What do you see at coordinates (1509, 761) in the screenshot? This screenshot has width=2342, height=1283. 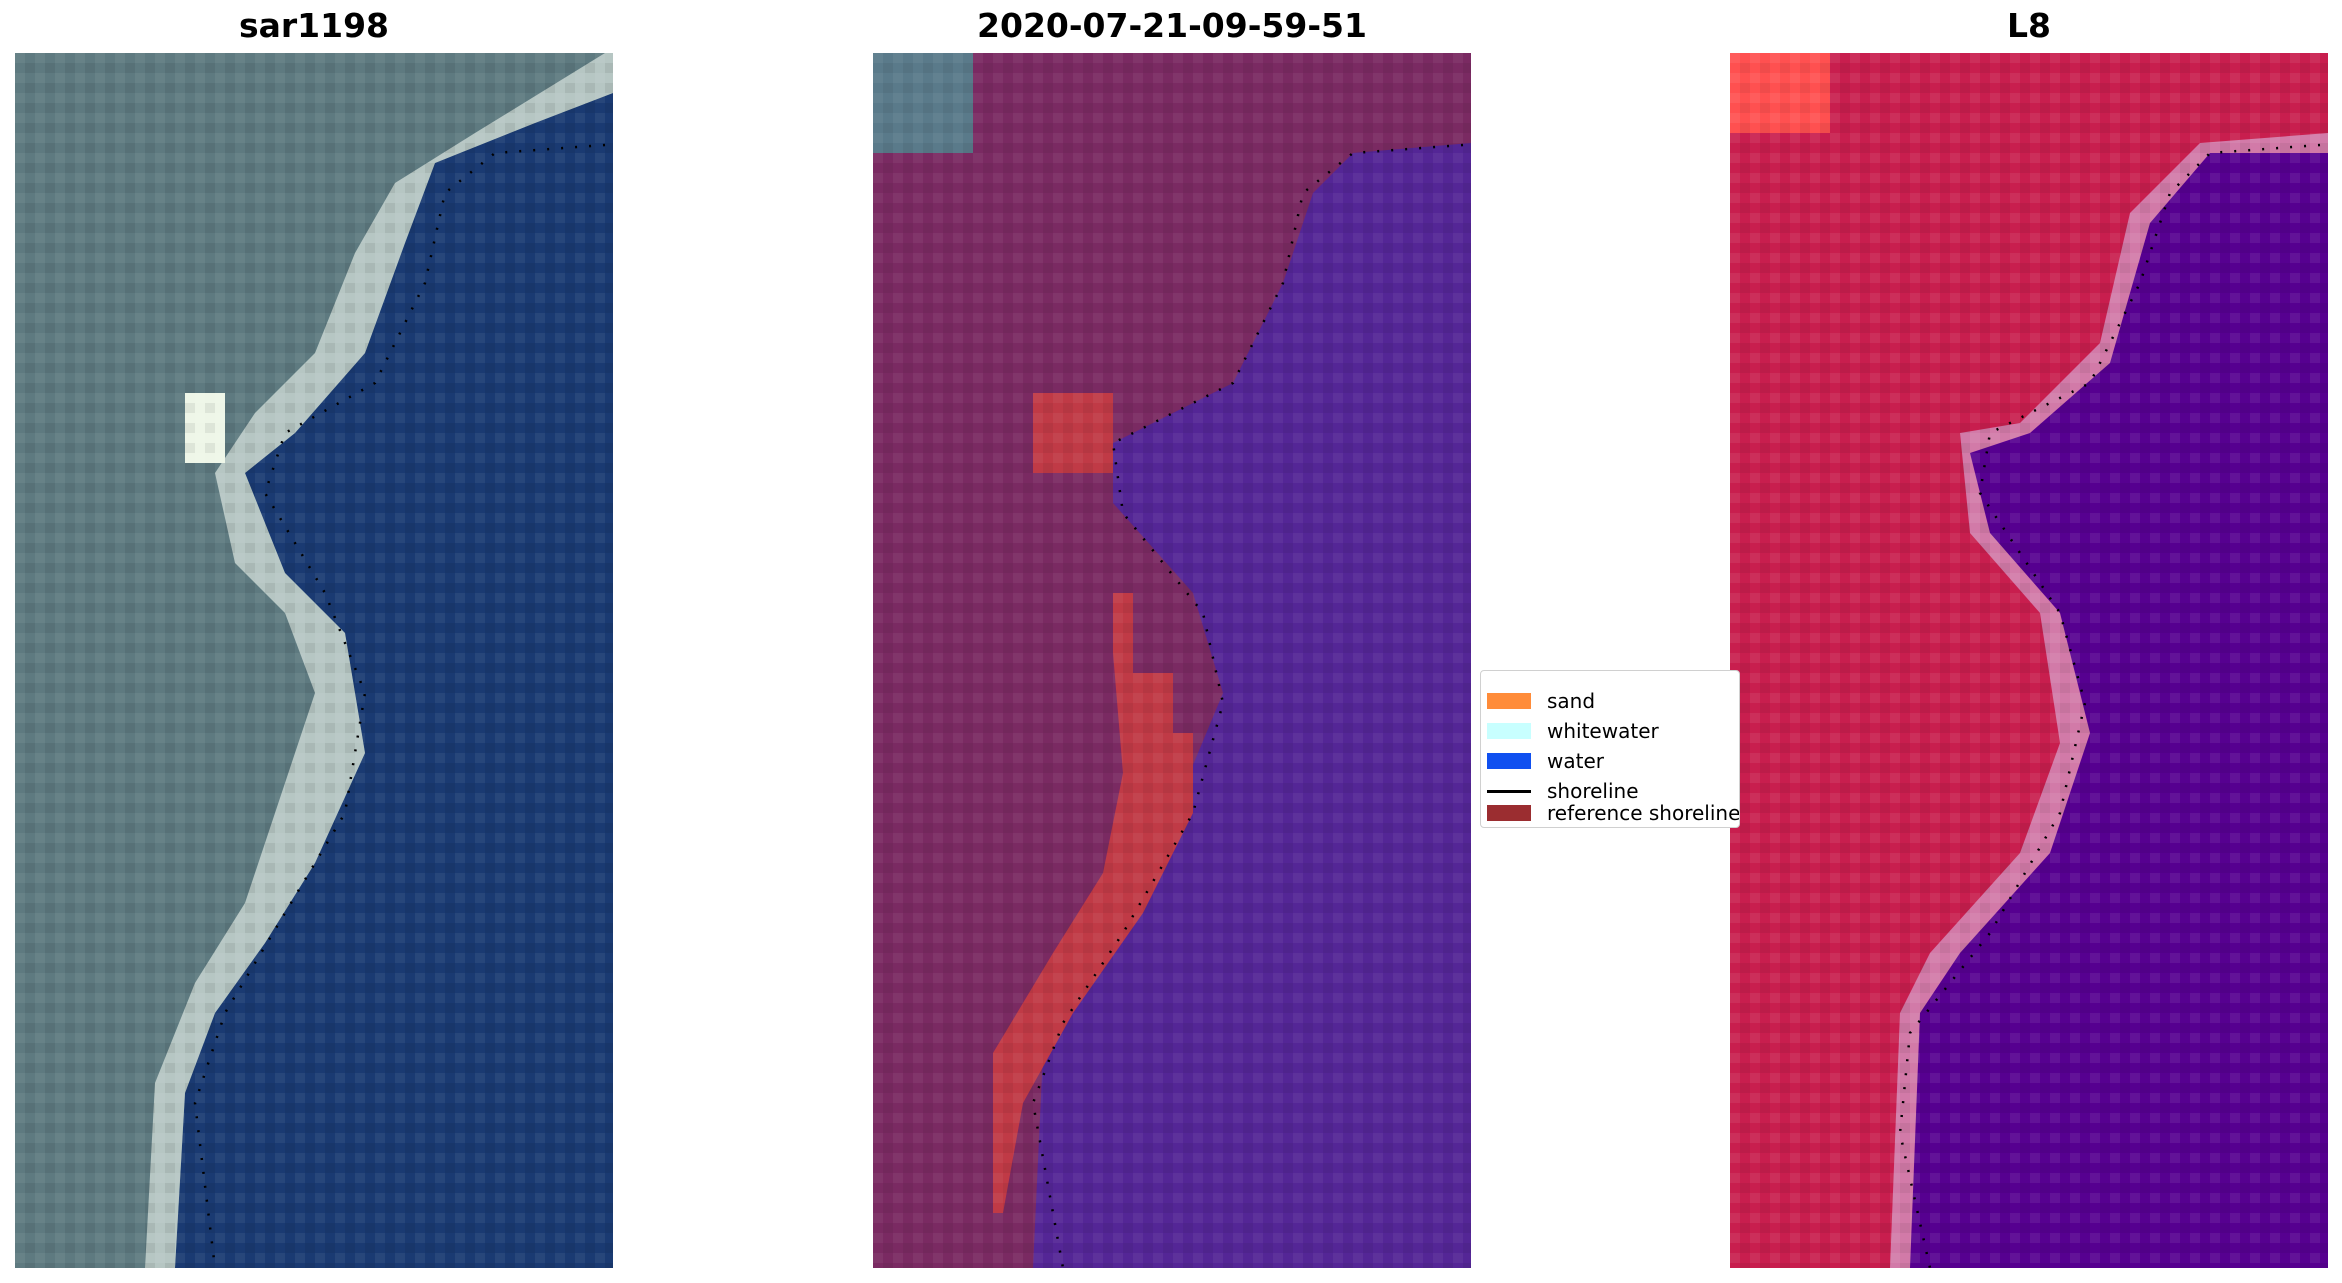 I see `water-swatch-icon` at bounding box center [1509, 761].